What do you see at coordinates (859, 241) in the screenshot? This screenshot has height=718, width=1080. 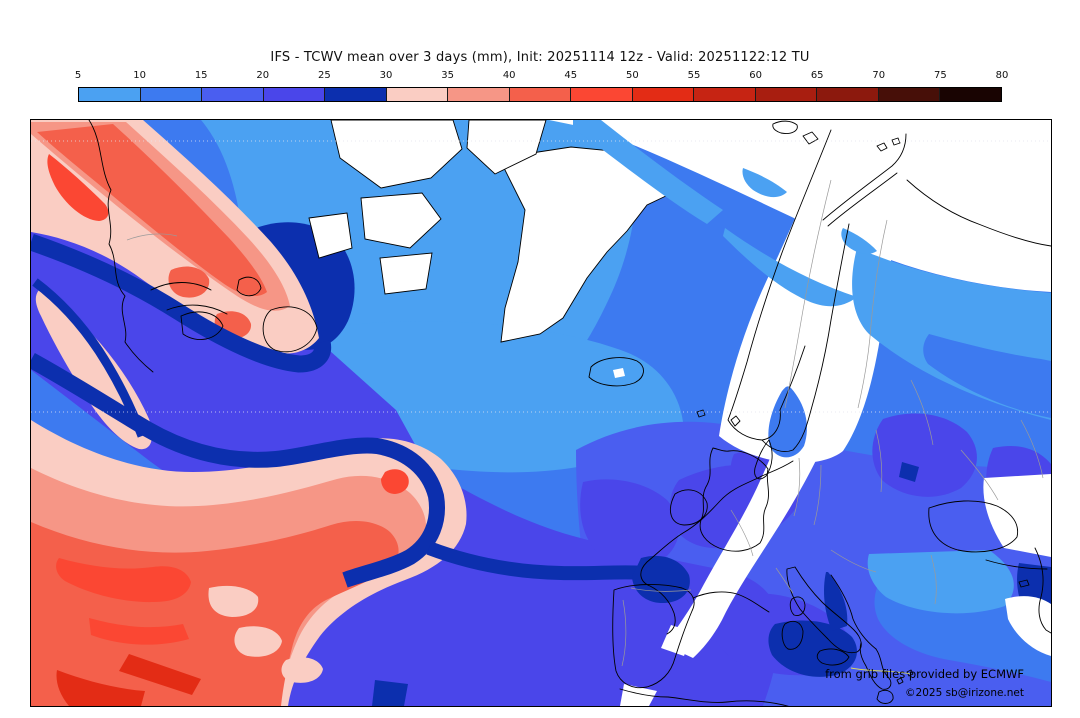 I see `streak-kola-light` at bounding box center [859, 241].